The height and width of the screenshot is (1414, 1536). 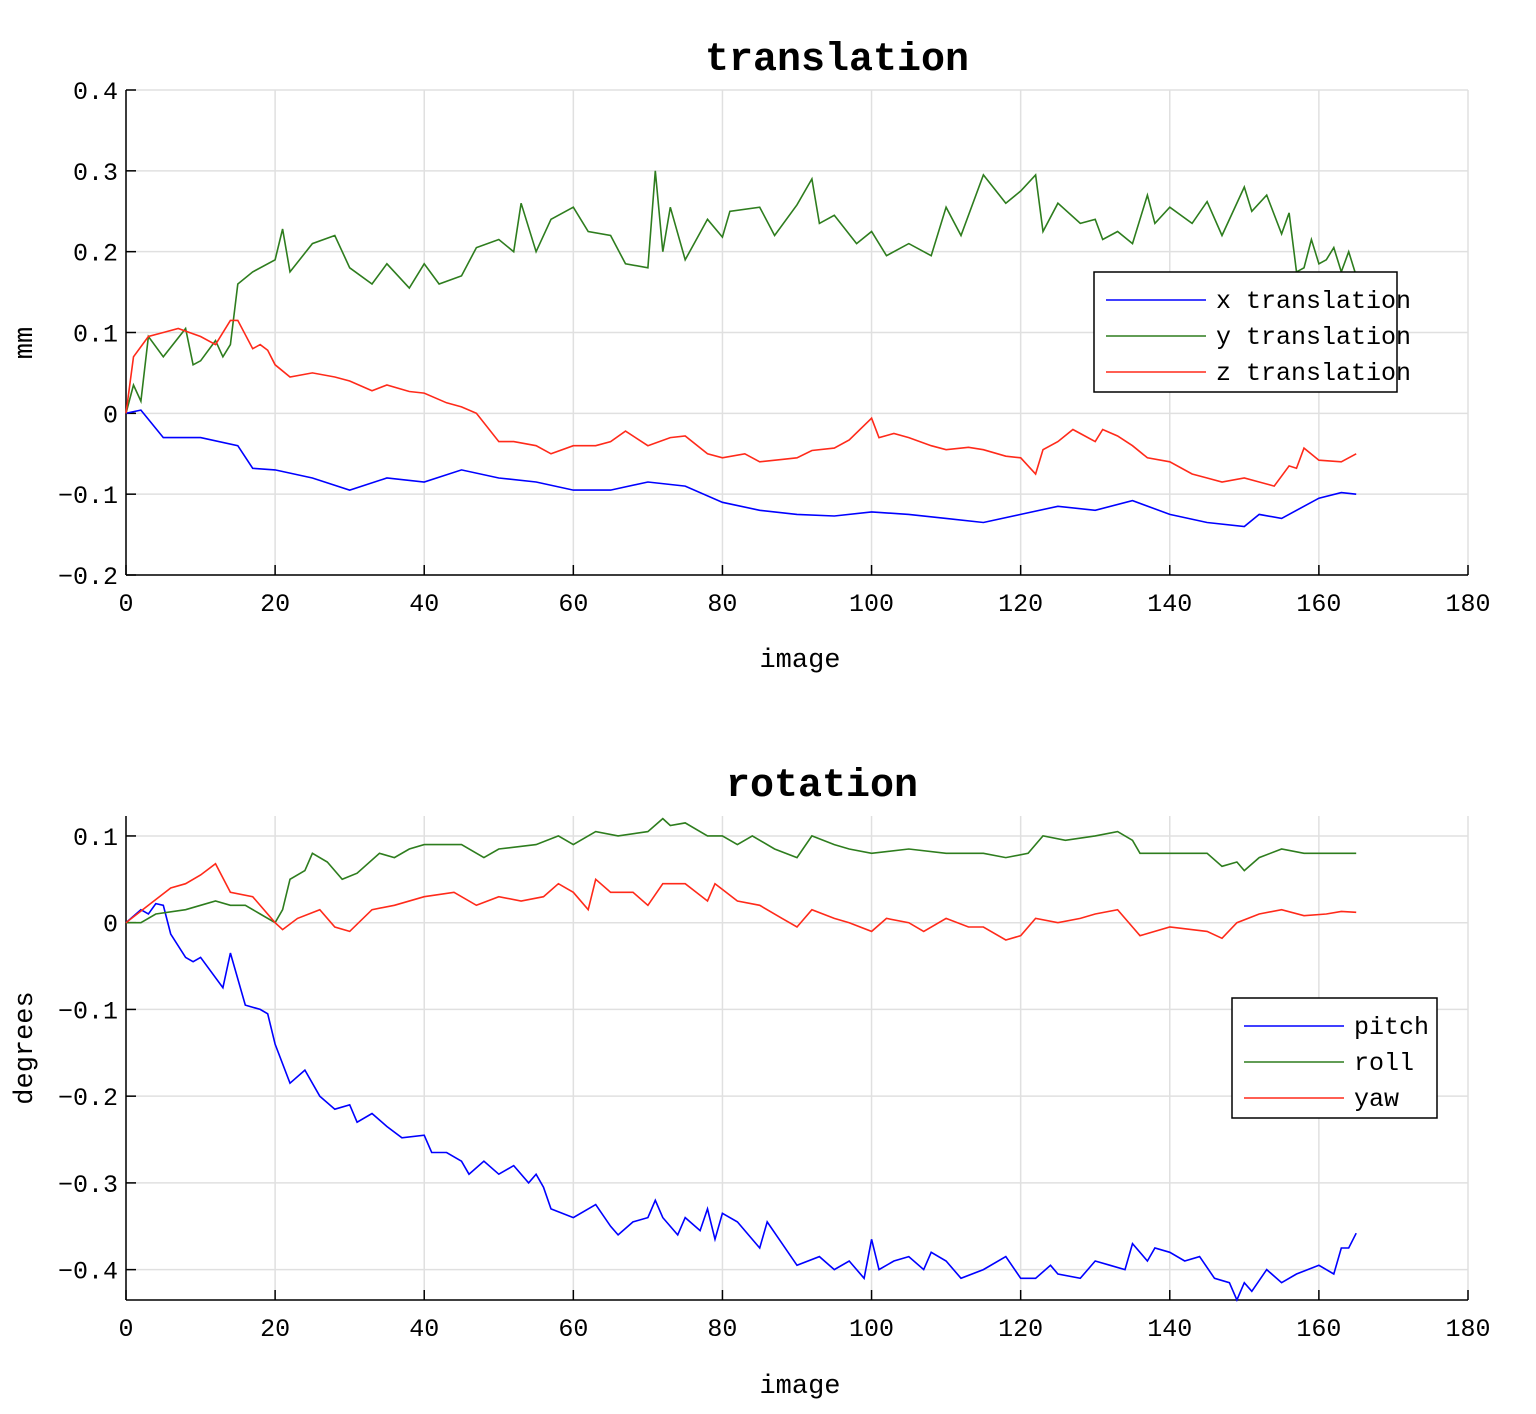 What do you see at coordinates (741, 292) in the screenshot?
I see `series-line-y-translation` at bounding box center [741, 292].